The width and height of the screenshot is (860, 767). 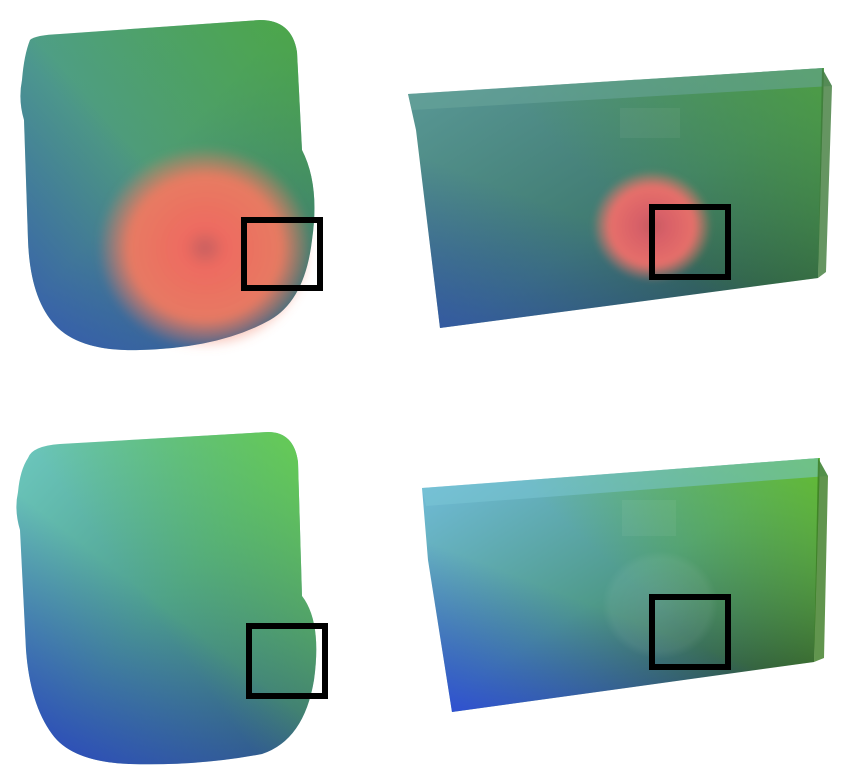 What do you see at coordinates (205, 248) in the screenshot?
I see `red-blob` at bounding box center [205, 248].